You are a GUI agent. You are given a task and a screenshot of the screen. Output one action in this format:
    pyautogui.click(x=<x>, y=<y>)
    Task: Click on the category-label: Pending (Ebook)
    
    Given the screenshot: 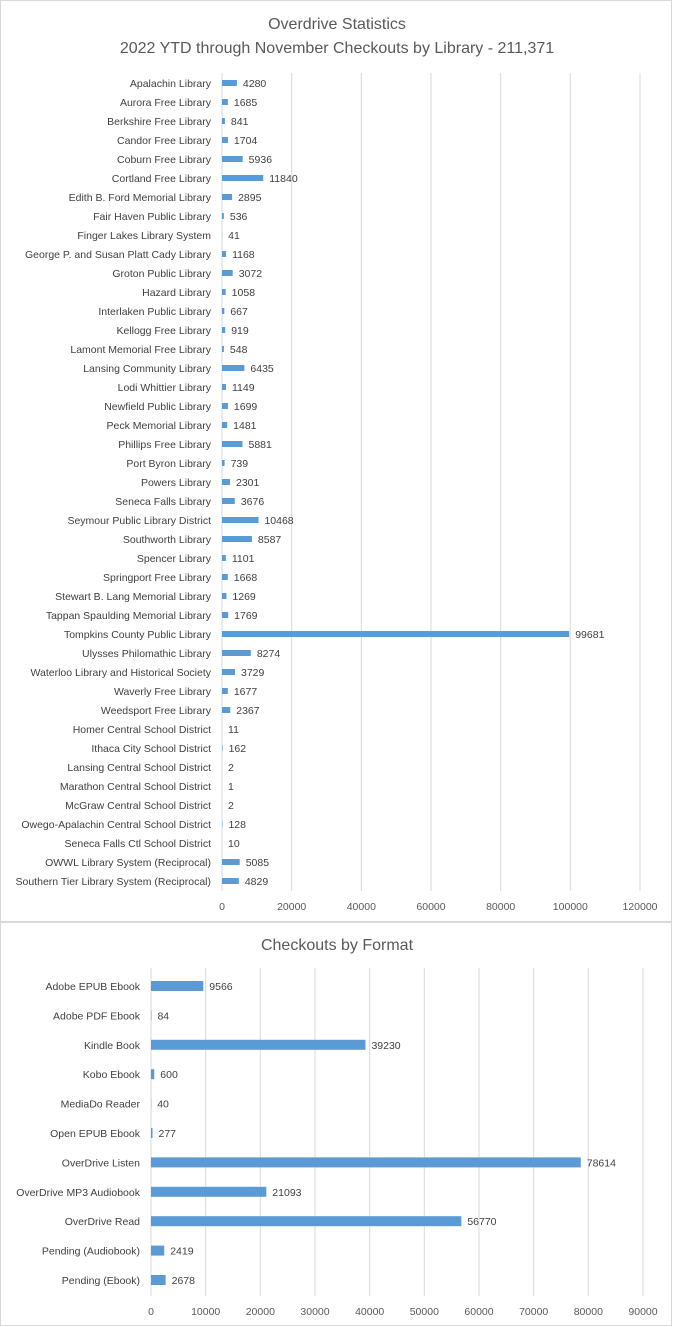 What is the action you would take?
    pyautogui.click(x=101, y=1281)
    